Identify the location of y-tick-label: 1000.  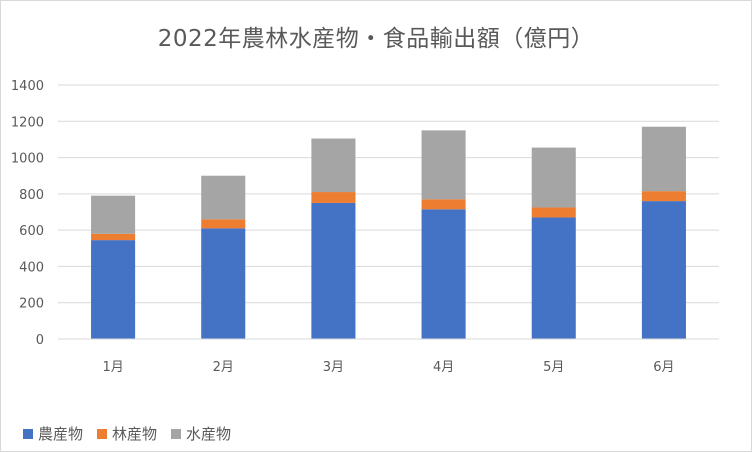
(27, 159).